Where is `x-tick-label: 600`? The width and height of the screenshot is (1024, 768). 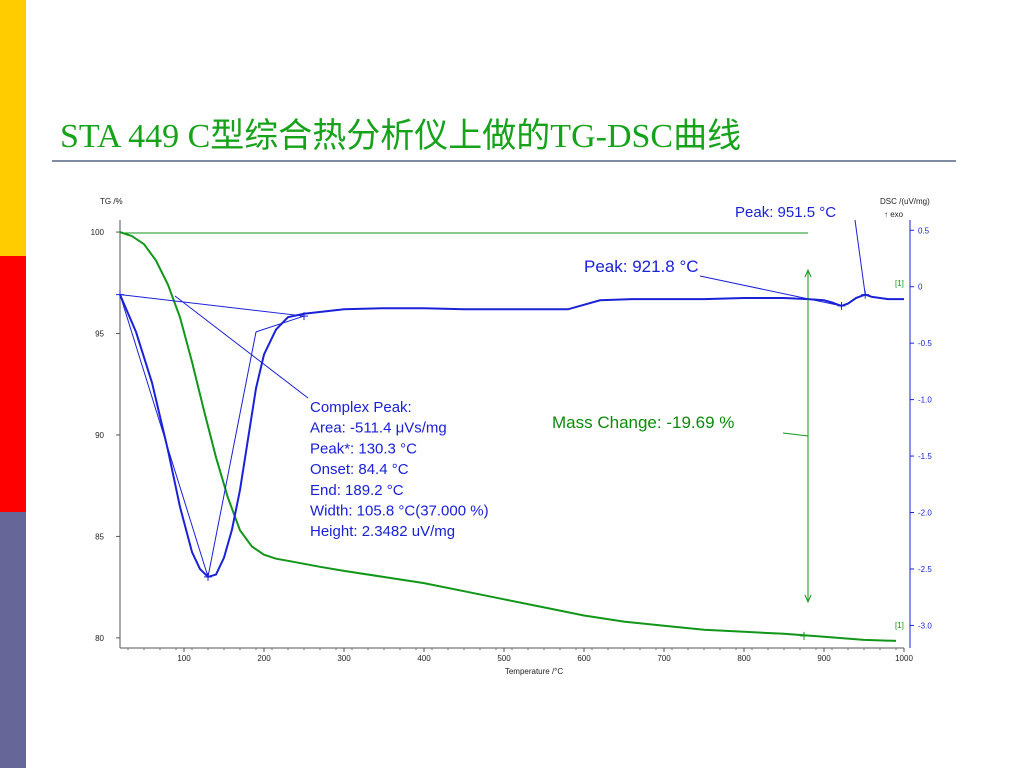 x-tick-label: 600 is located at coordinates (584, 658).